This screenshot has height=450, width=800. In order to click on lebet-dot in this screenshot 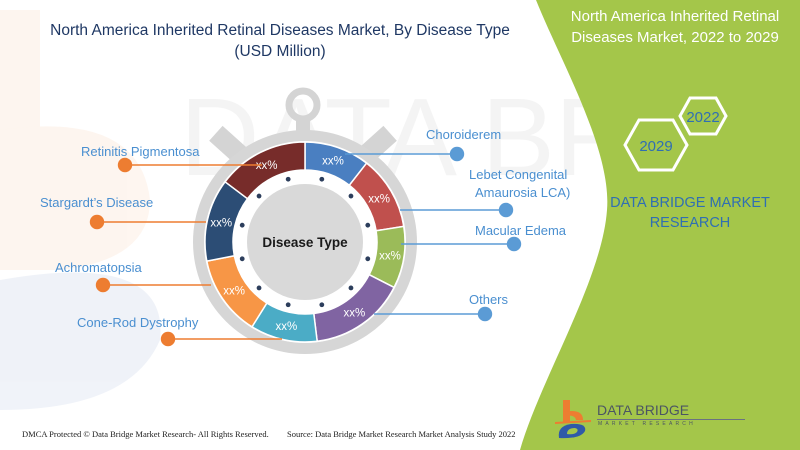, I will do `click(506, 210)`.